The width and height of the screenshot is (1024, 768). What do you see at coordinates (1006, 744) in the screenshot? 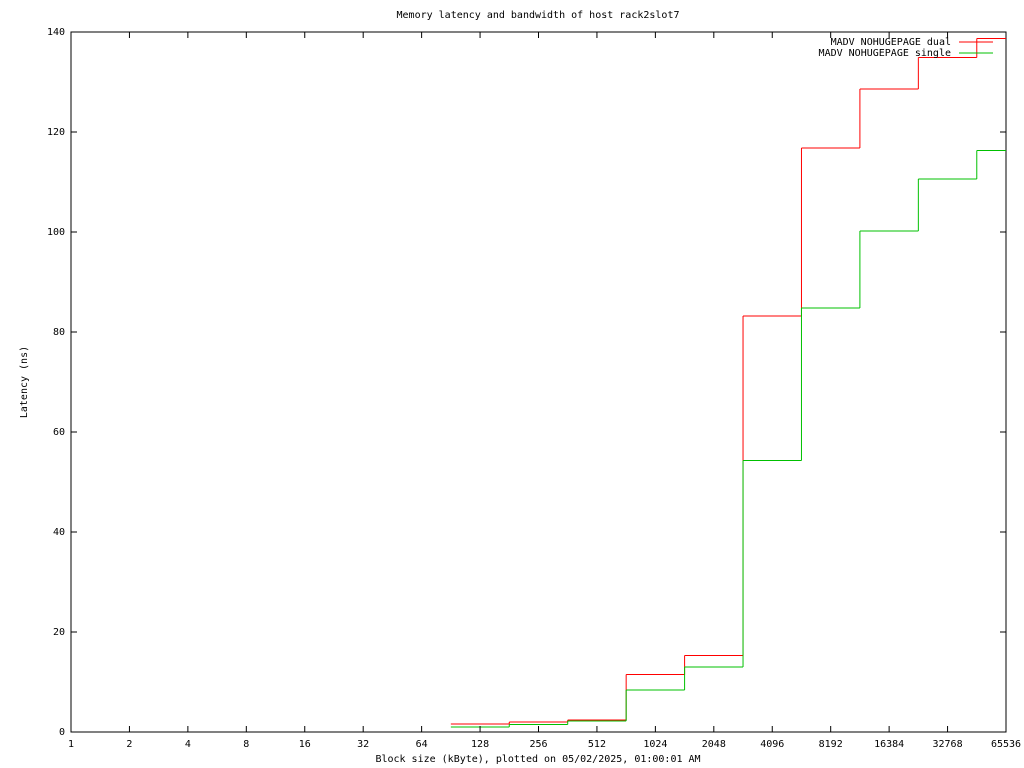
I see `x-tick-label: 65536` at bounding box center [1006, 744].